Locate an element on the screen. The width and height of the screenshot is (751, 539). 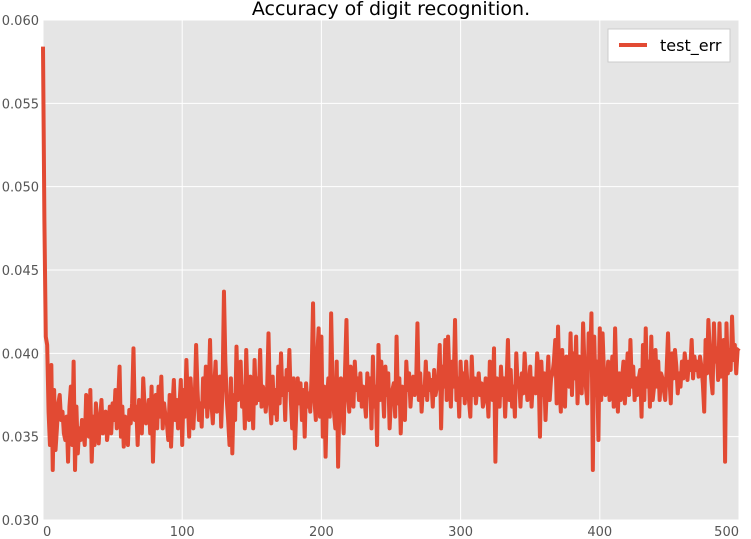
y-tick-label: 0.045 is located at coordinates (20, 271).